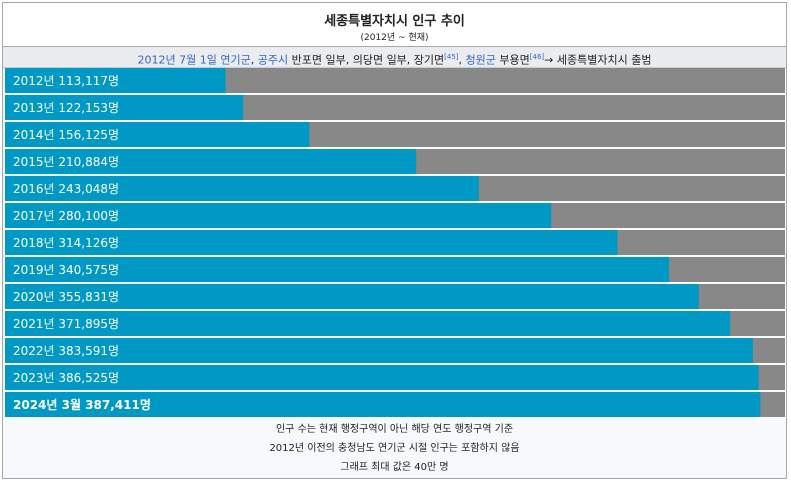 Image resolution: width=791 pixels, height=483 pixels. What do you see at coordinates (366, 60) in the screenshot?
I see `history-text-areas: 반포면 일부, 의당면 일부, 장기면` at bounding box center [366, 60].